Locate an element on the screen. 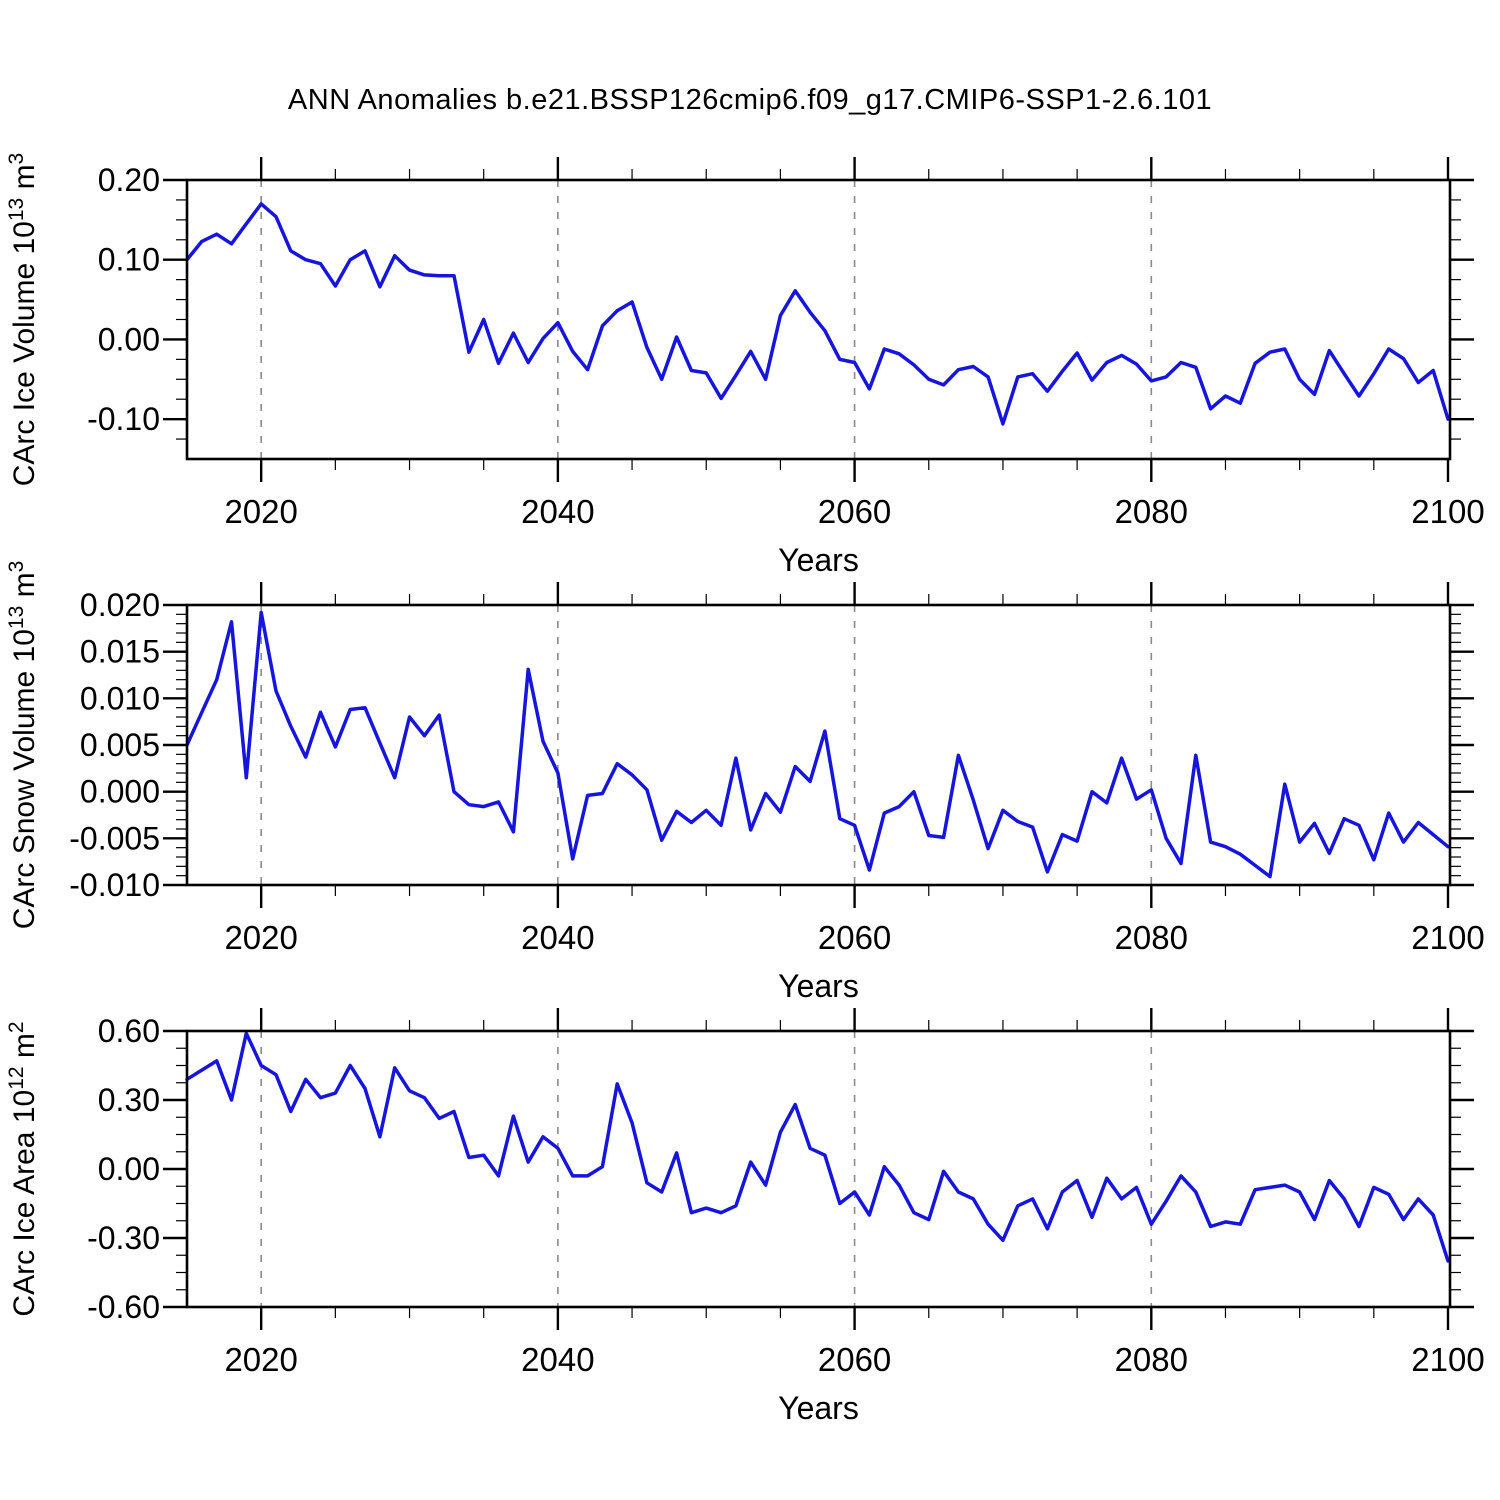 The image size is (1500, 1500). y-tick-label: 0.30 is located at coordinates (129, 1100).